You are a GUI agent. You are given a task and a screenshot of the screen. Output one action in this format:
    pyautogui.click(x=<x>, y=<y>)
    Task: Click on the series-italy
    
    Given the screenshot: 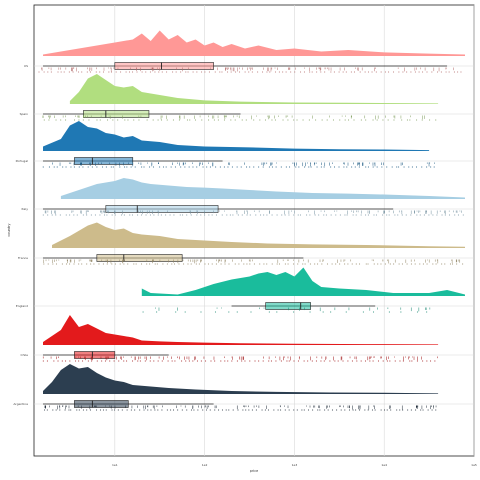 What is the action you would take?
    pyautogui.click(x=254, y=197)
    